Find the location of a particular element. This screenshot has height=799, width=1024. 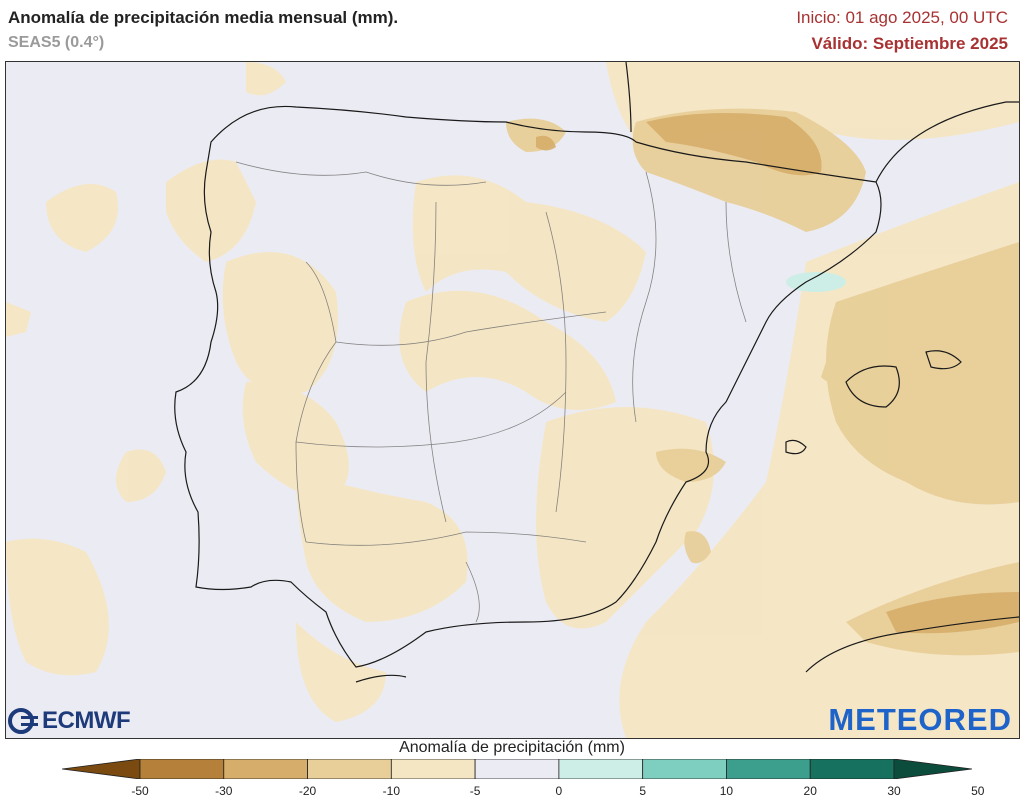

model-label: SEAS5 (0.4°) is located at coordinates (56, 42).